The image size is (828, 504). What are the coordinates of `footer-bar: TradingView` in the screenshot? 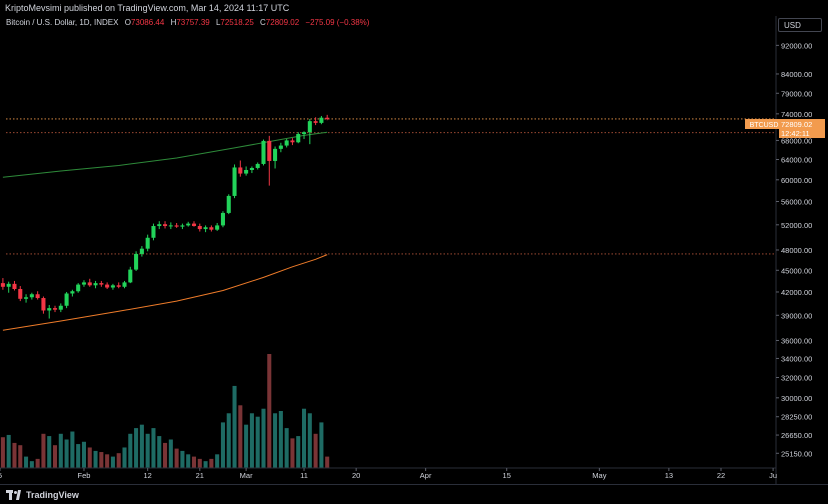 It's located at (414, 494).